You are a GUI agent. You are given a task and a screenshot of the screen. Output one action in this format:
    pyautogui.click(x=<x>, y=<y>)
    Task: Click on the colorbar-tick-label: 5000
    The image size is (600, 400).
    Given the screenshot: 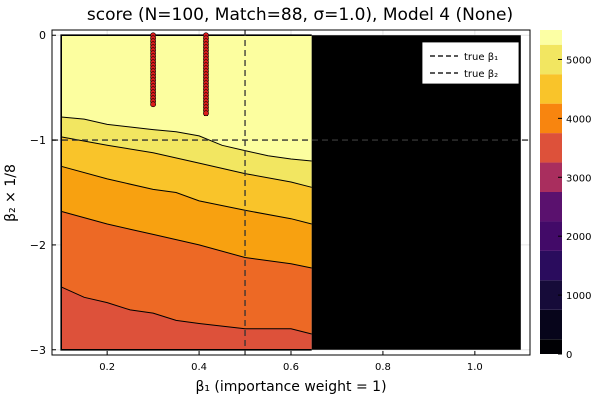 What is the action you would take?
    pyautogui.click(x=578, y=60)
    